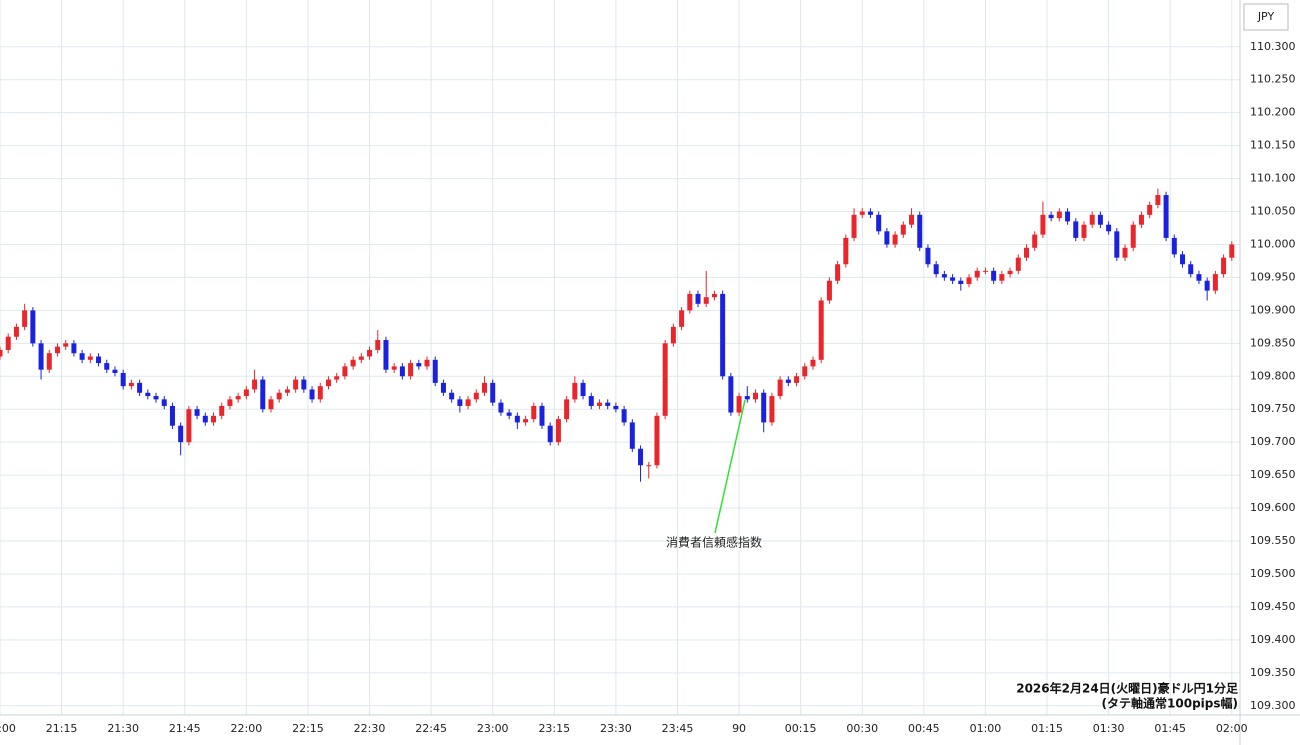 Image resolution: width=1300 pixels, height=745 pixels. What do you see at coordinates (1273, 145) in the screenshot?
I see `y-tick-label: 110.150` at bounding box center [1273, 145].